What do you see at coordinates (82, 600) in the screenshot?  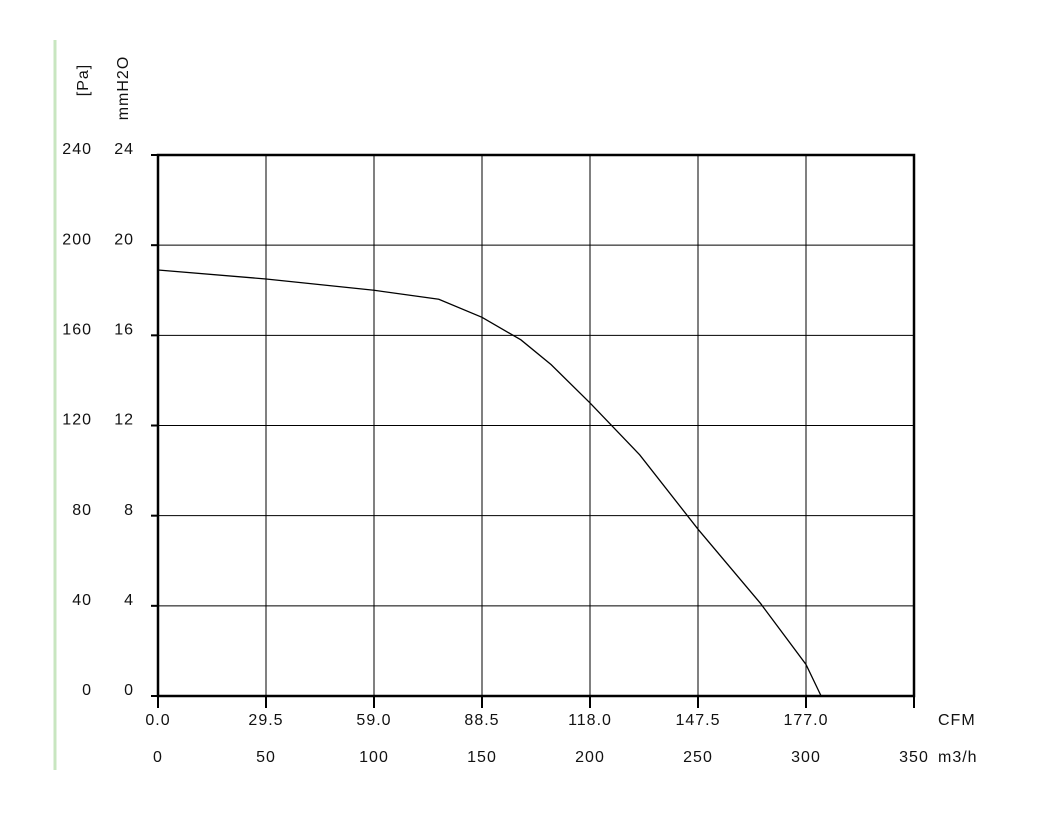 I see `y-tick-label: 40` at bounding box center [82, 600].